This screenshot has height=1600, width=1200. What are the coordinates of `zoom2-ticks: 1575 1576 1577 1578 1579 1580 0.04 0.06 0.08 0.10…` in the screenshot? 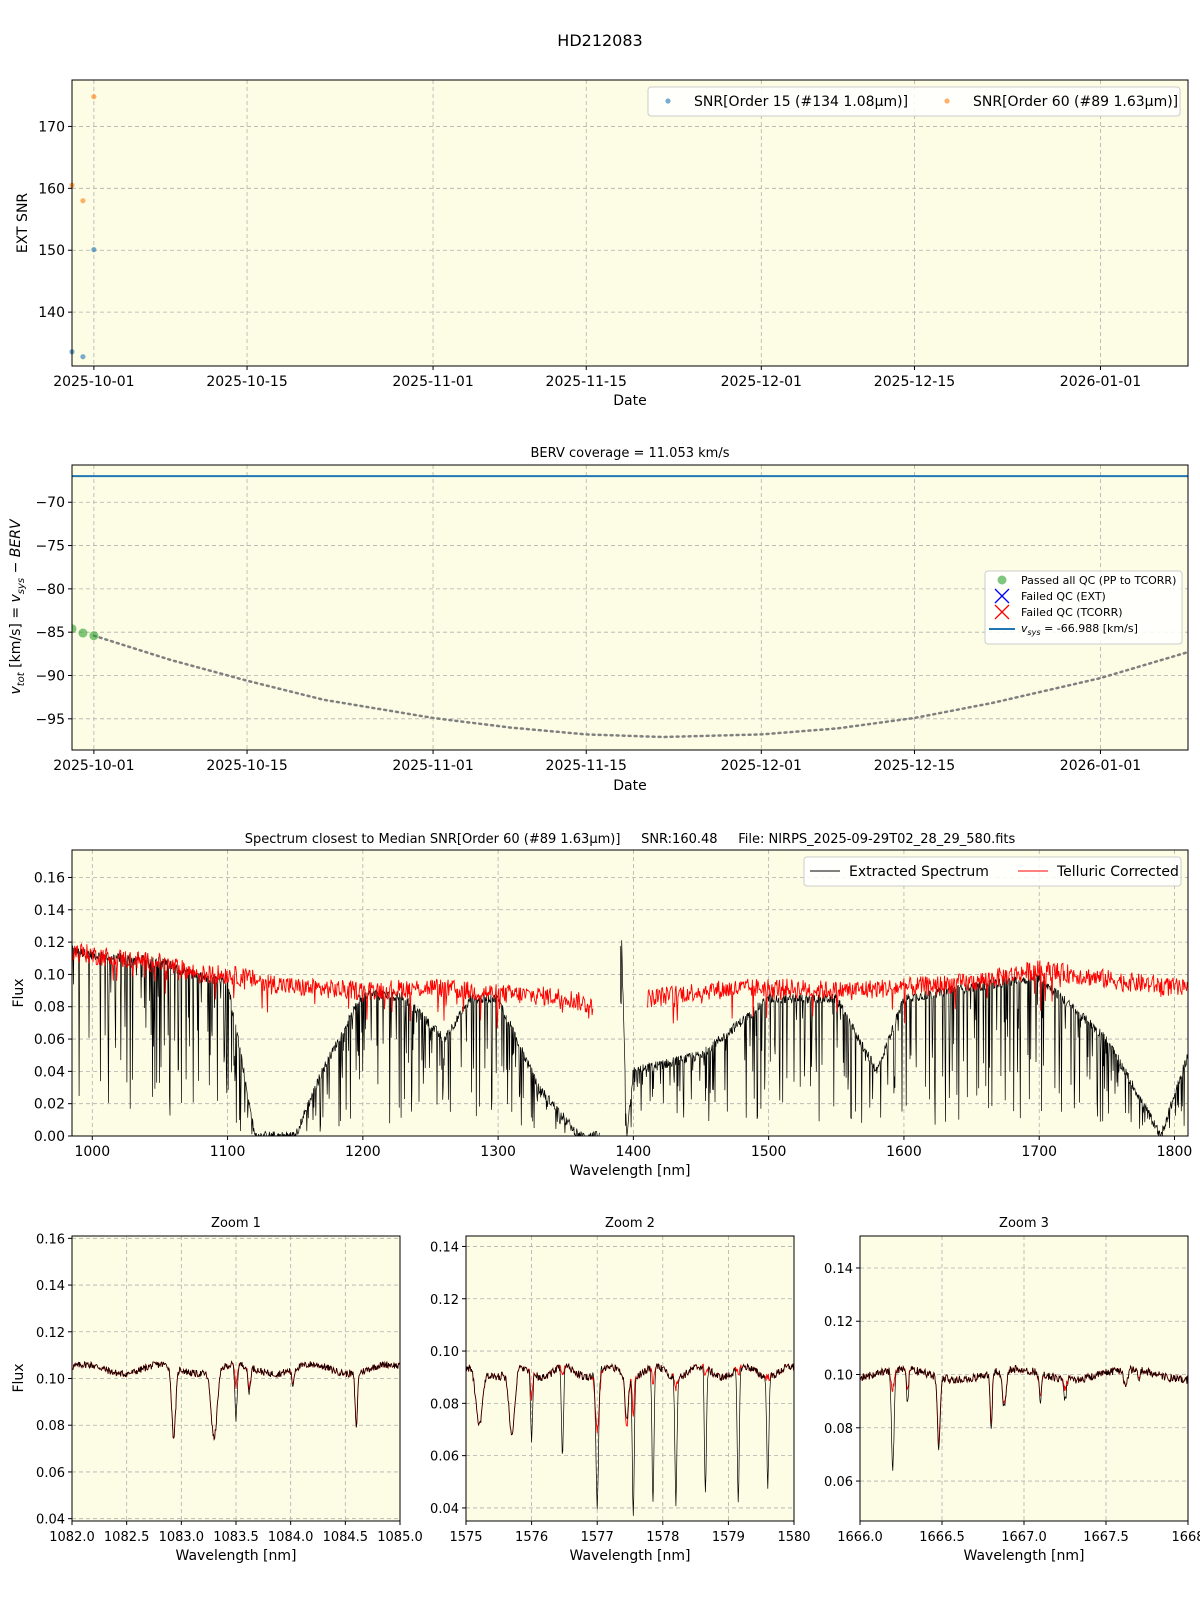 It's located at (620, 1392).